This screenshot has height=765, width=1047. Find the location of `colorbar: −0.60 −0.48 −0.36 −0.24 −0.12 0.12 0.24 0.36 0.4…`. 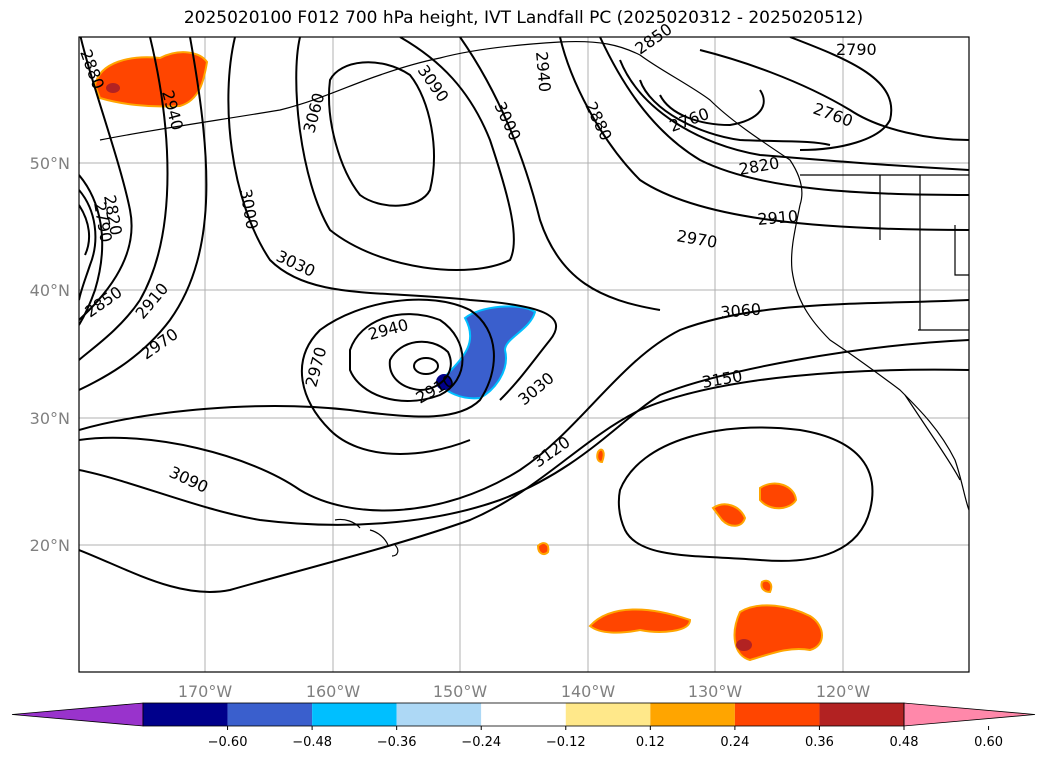

colorbar: −0.60 −0.48 −0.36 −0.24 −0.12 0.12 0.24 0.36 0.4… is located at coordinates (523, 726).